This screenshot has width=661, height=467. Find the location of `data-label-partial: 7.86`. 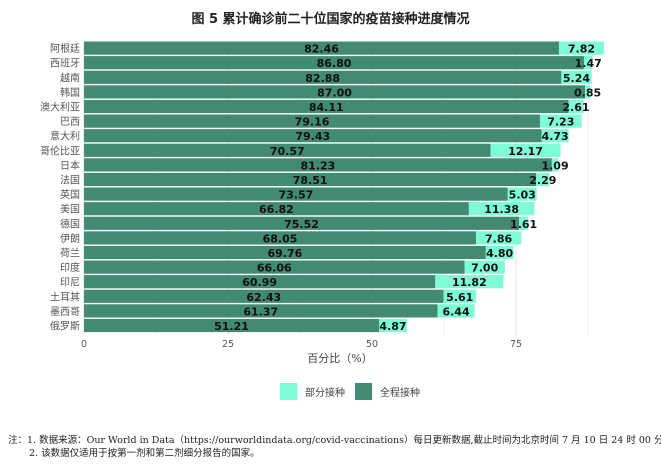

data-label-partial: 7.86 is located at coordinates (498, 238).